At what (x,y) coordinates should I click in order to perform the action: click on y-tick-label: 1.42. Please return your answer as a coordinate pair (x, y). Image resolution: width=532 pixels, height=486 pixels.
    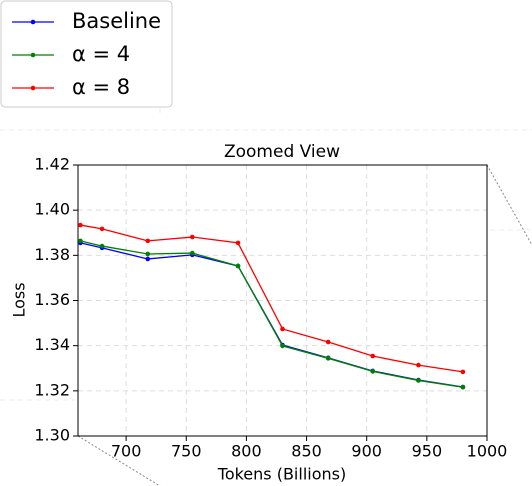
    Looking at the image, I should click on (52, 164).